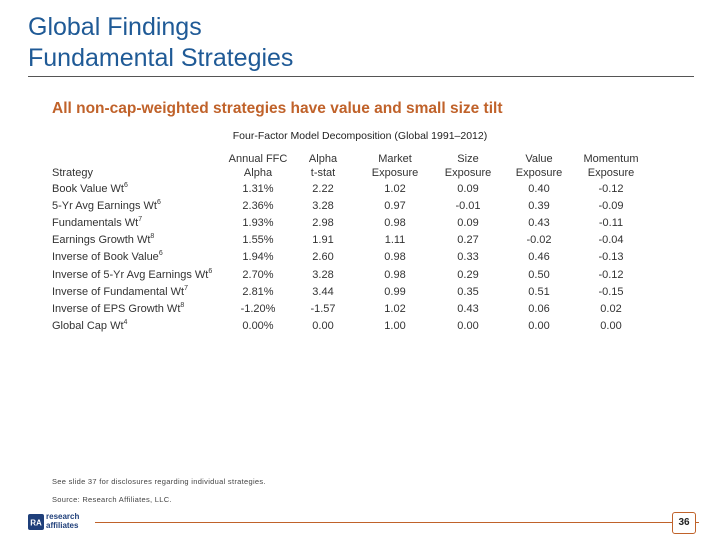 Image resolution: width=720 pixels, height=540 pixels. What do you see at coordinates (323, 172) in the screenshot?
I see `col-header-tstat-line2: t-stat` at bounding box center [323, 172].